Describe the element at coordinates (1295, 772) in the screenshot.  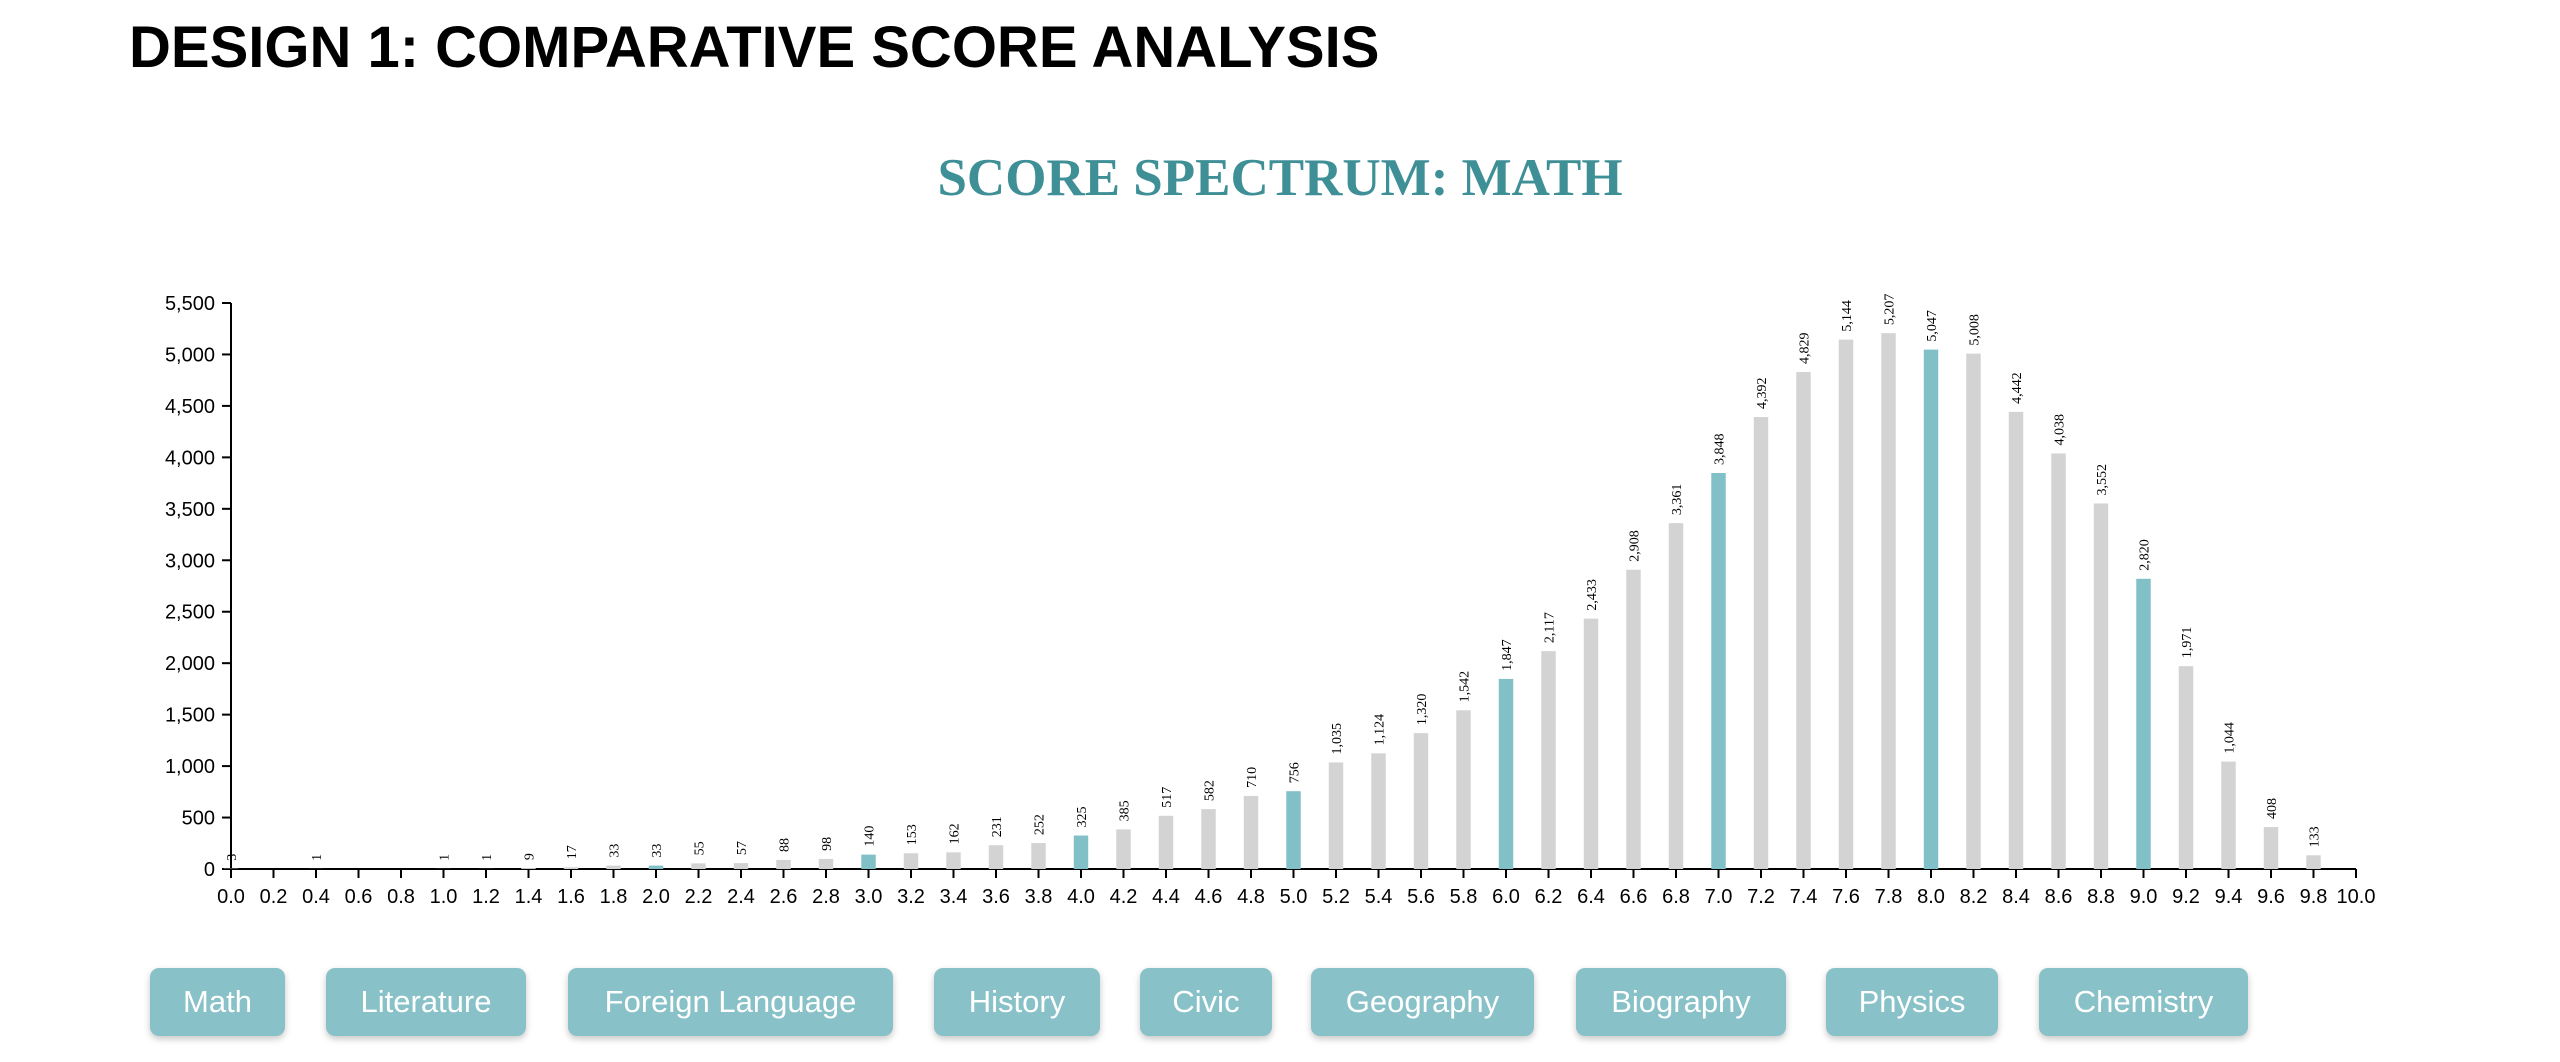
I see `bar-value-label: 756` at that location.